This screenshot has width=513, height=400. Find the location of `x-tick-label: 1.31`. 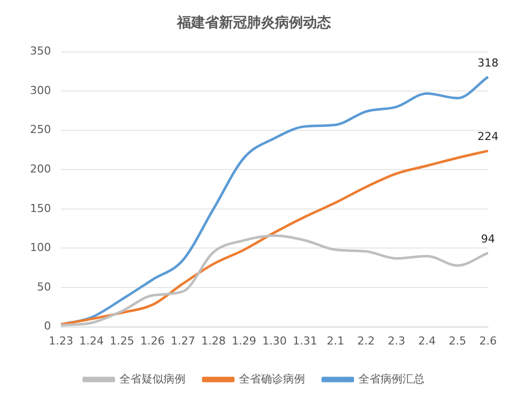

x-tick-label: 1.31 is located at coordinates (305, 341).